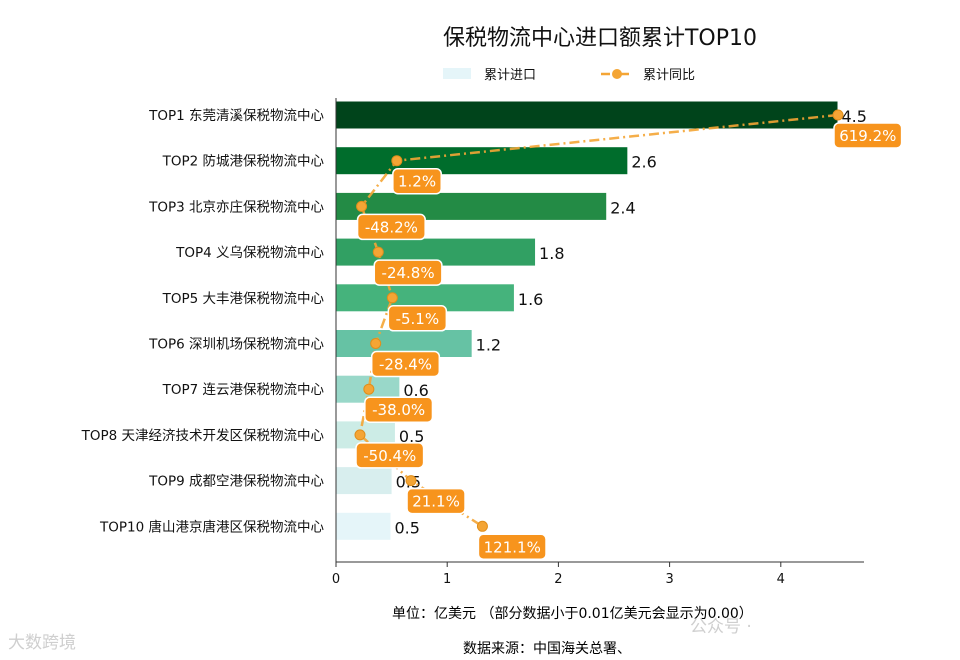 This screenshot has height=660, width=960. I want to click on x-tick-label: 2, so click(558, 579).